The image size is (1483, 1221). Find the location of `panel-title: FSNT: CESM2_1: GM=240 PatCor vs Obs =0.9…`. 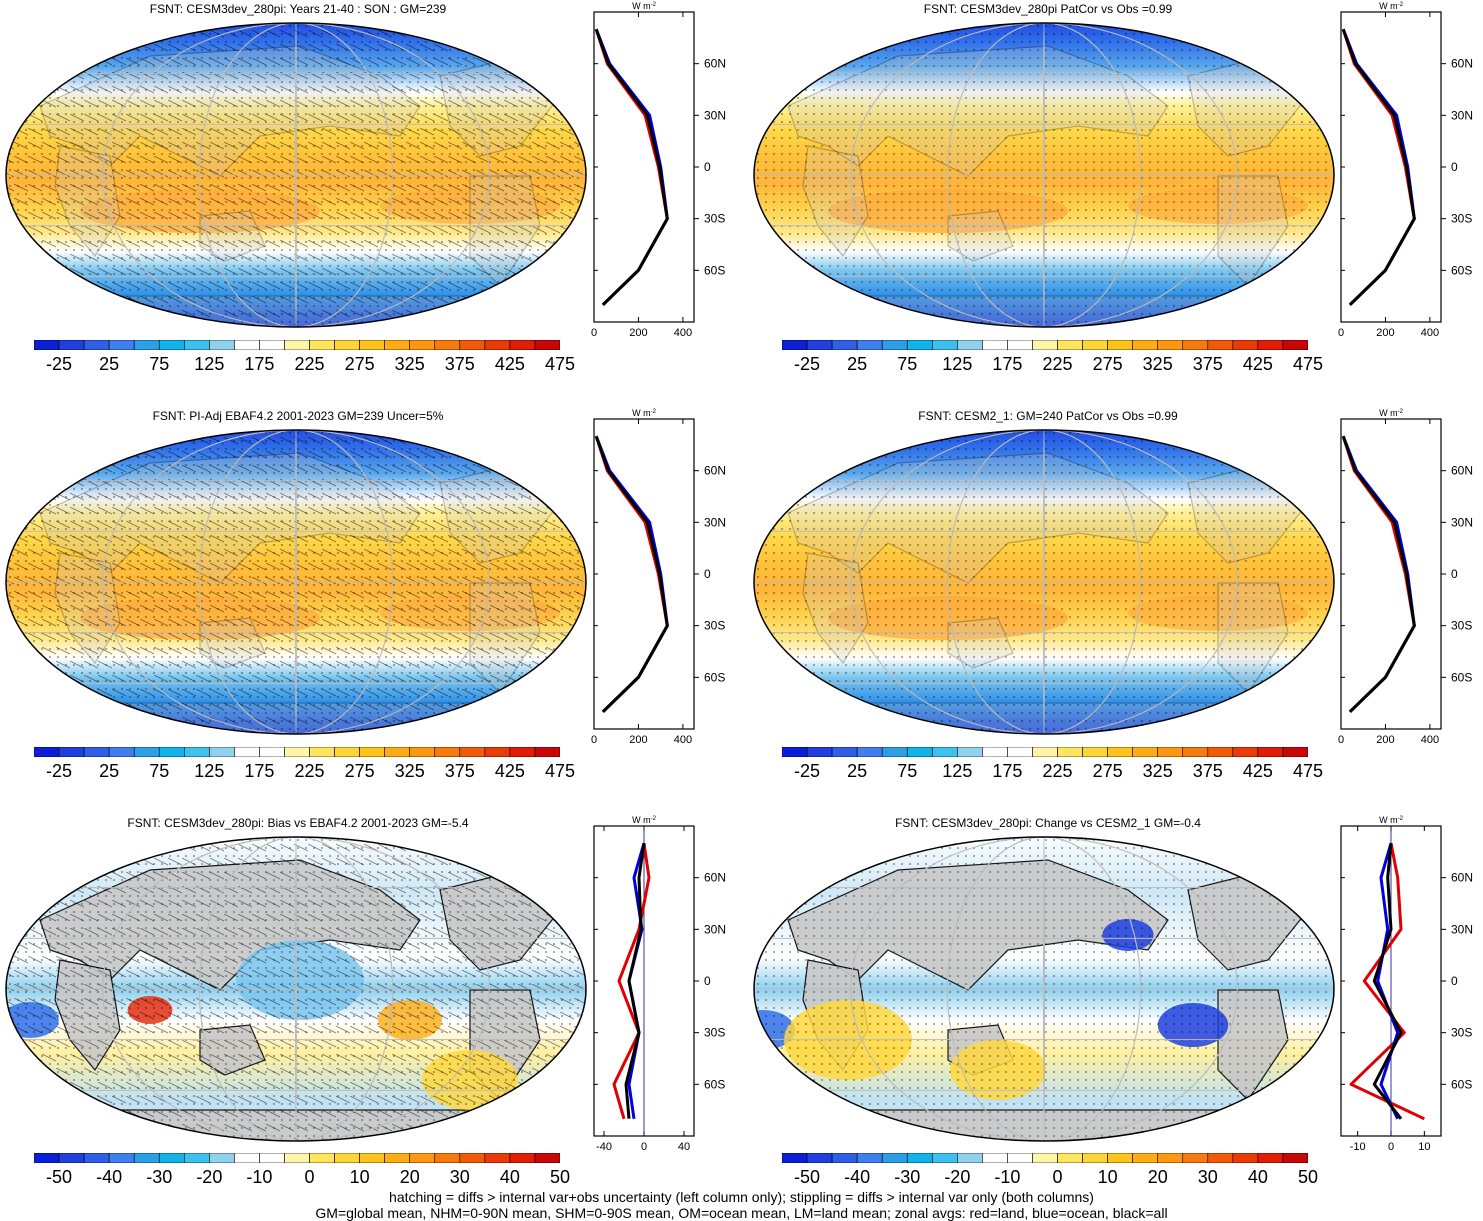

panel-title: FSNT: CESM2_1: GM=240 PatCor vs Obs =0.9… is located at coordinates (1048, 416).